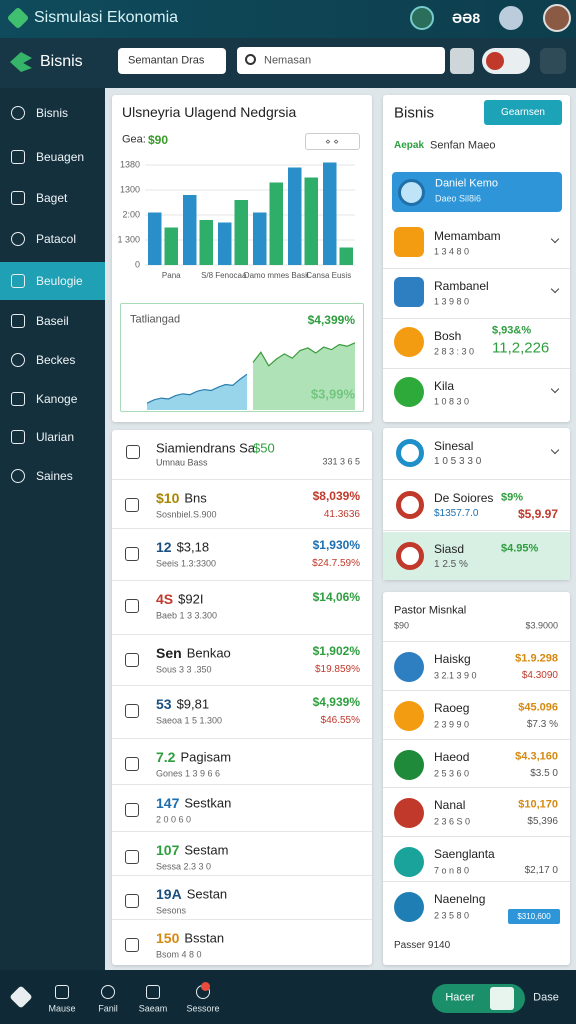 The height and width of the screenshot is (1024, 576). Describe the element at coordinates (52, 198) in the screenshot. I see `nav-item: Baget` at that location.